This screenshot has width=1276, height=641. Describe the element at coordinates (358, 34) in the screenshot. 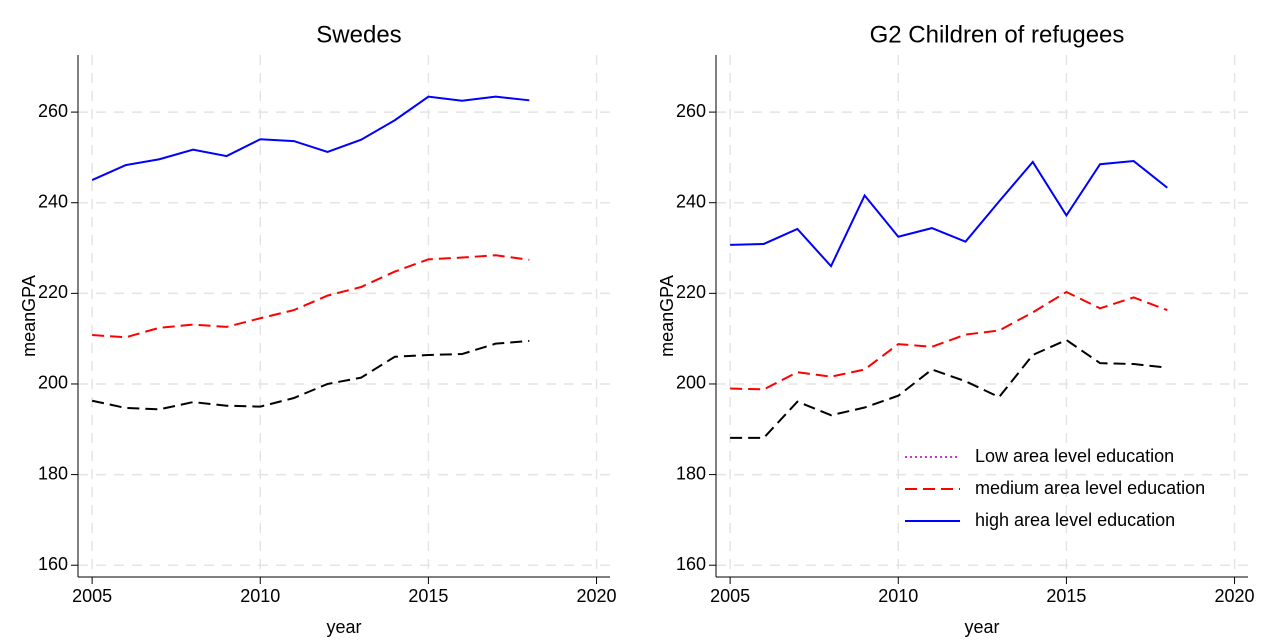

I see `chart-title: Swedes` at that location.